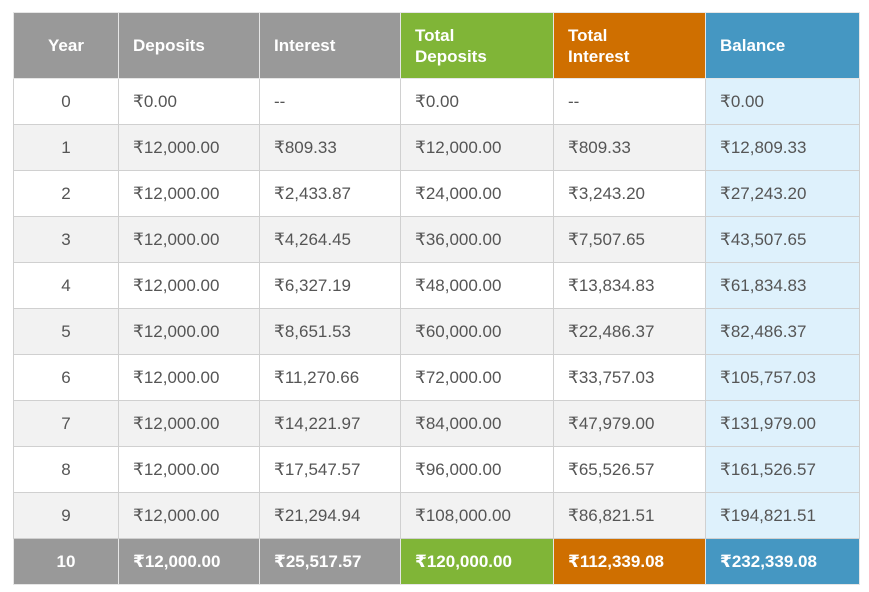 This screenshot has width=869, height=592. I want to click on cell-balance: ₹27,243.20, so click(782, 193).